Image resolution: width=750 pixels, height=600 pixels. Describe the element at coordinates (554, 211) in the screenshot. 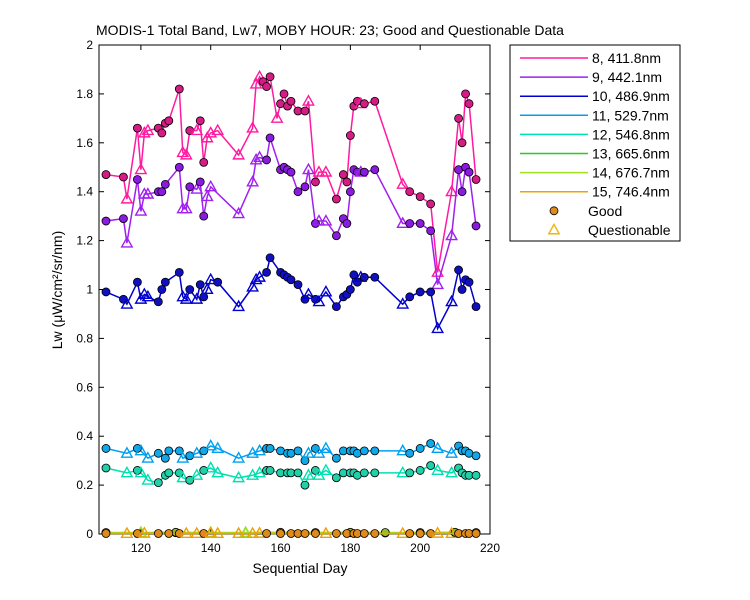

I see `legend-marker-good` at that location.